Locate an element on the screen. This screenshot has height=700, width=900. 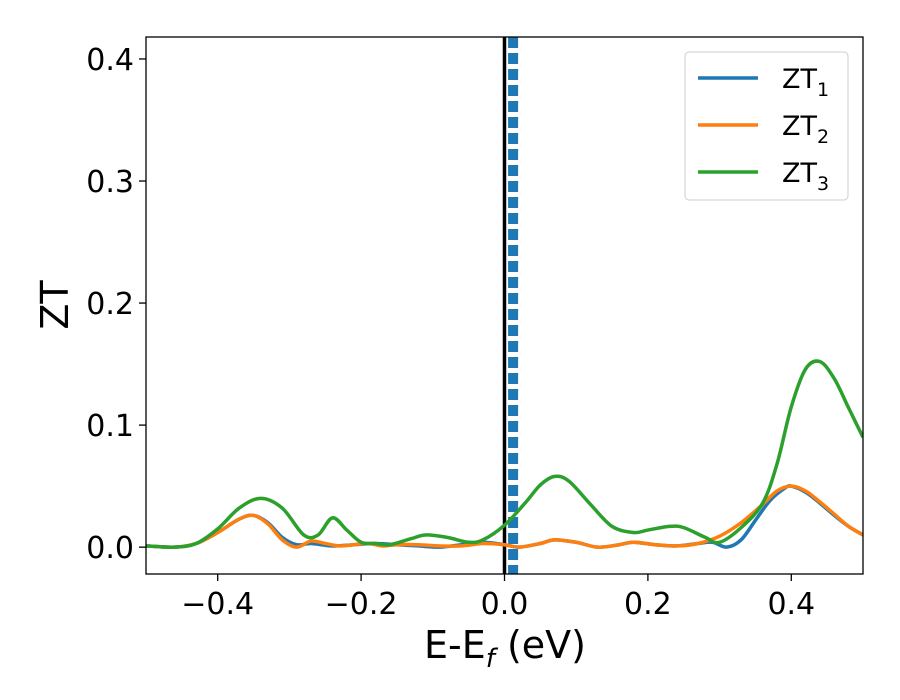
x-tick-label: 0.4 is located at coordinates (791, 604).